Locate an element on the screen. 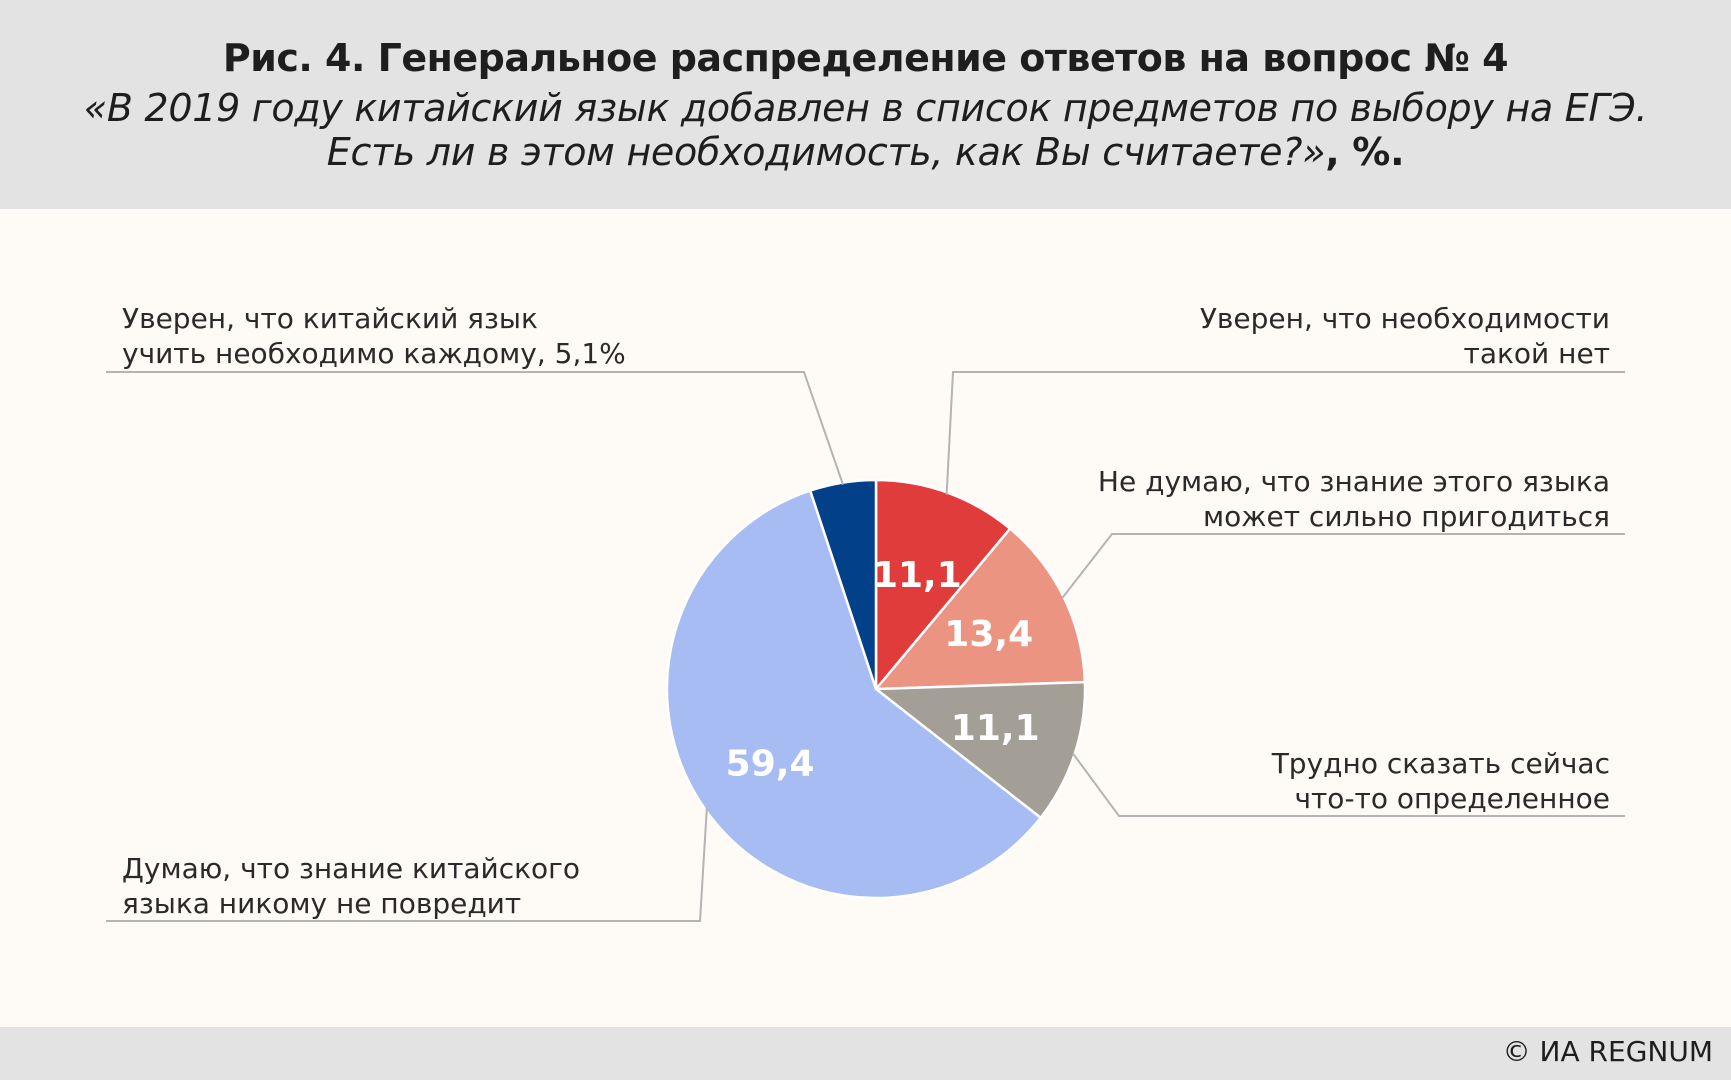 This screenshot has height=1080, width=1731. slice-label-3-line-2: что-то определенное is located at coordinates (1452, 798).